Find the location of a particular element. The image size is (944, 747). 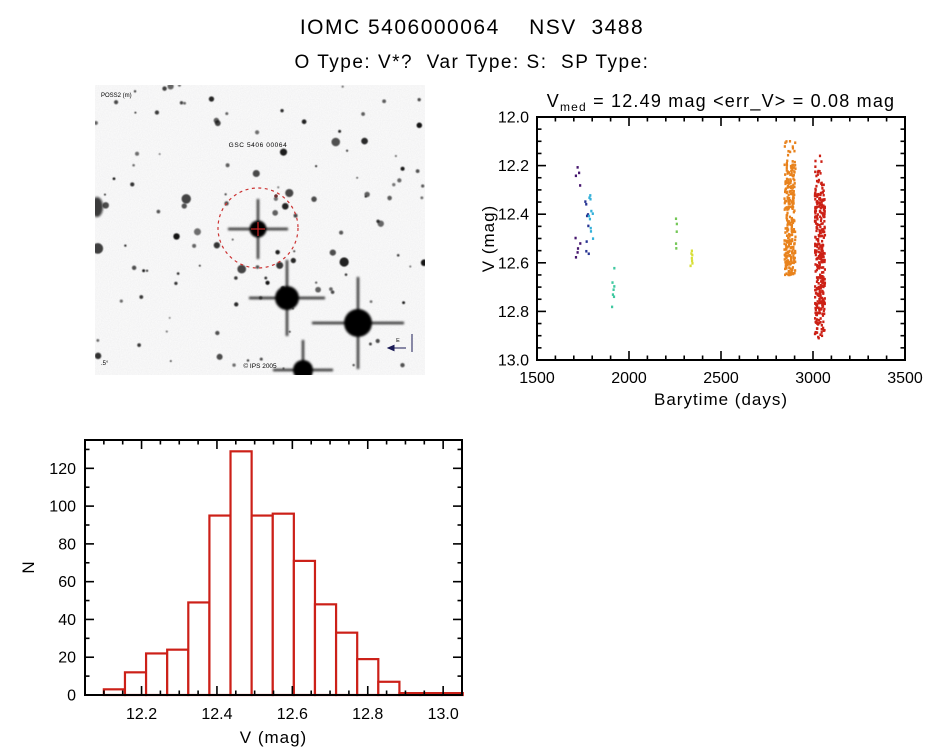

compass-marker is located at coordinates (399, 343).